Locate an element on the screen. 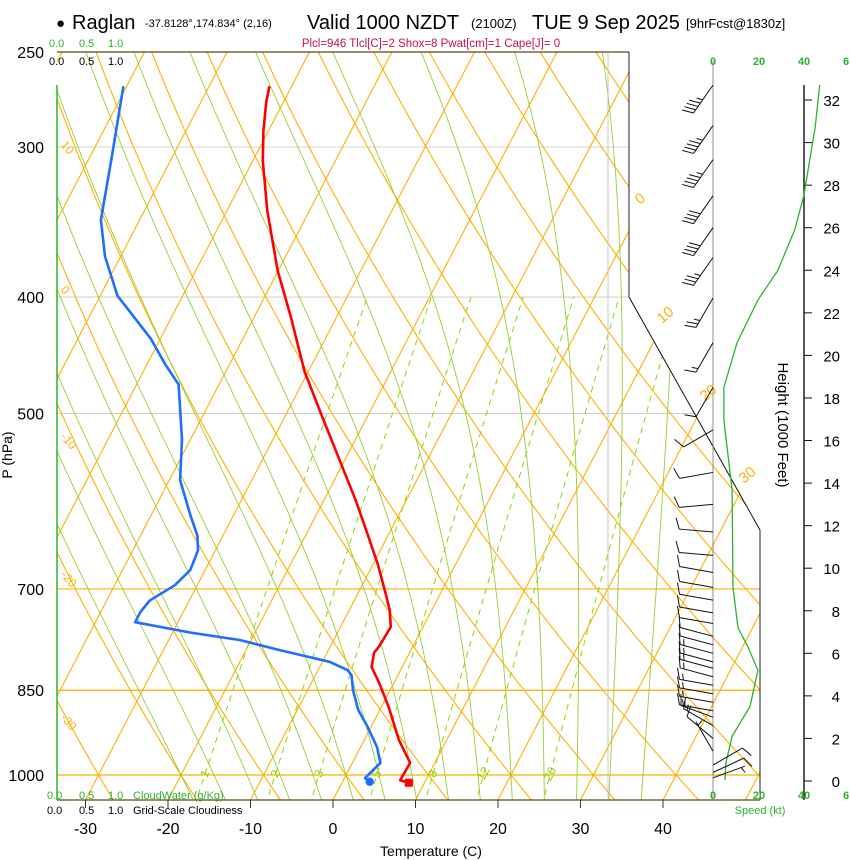 The width and height of the screenshot is (850, 860). dry-adiabat-label: -30 is located at coordinates (69, 722).